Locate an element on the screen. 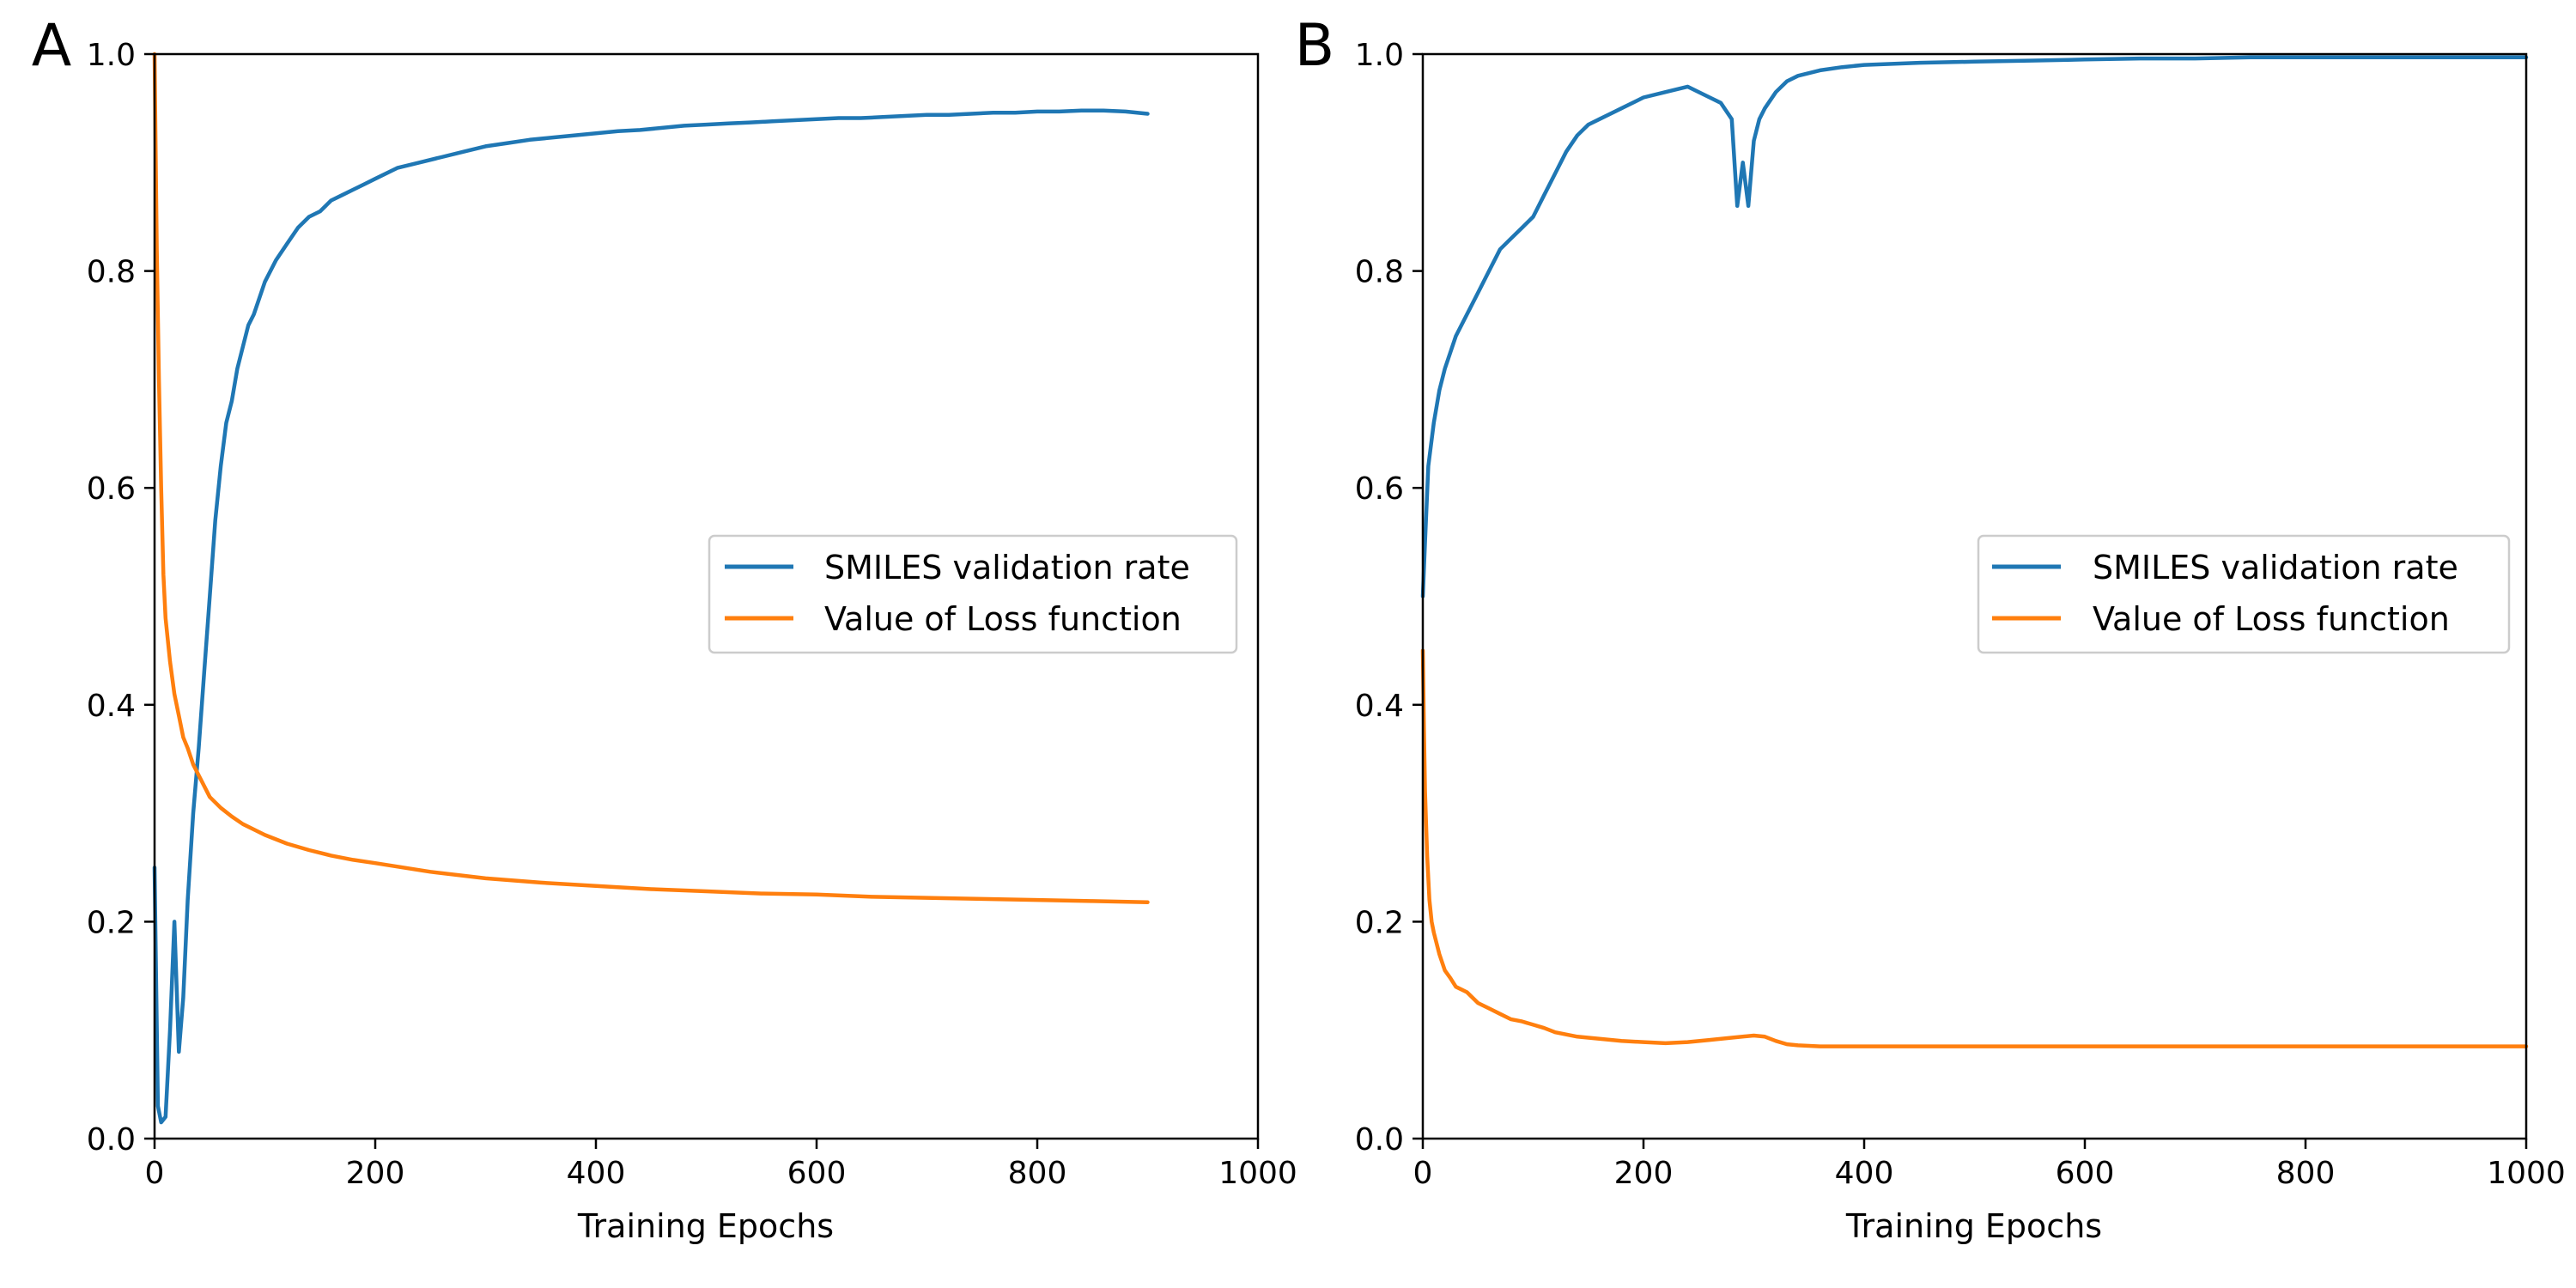 This screenshot has width=2576, height=1288. panel-a-x-axis-label: Training Epochs is located at coordinates (705, 1226).